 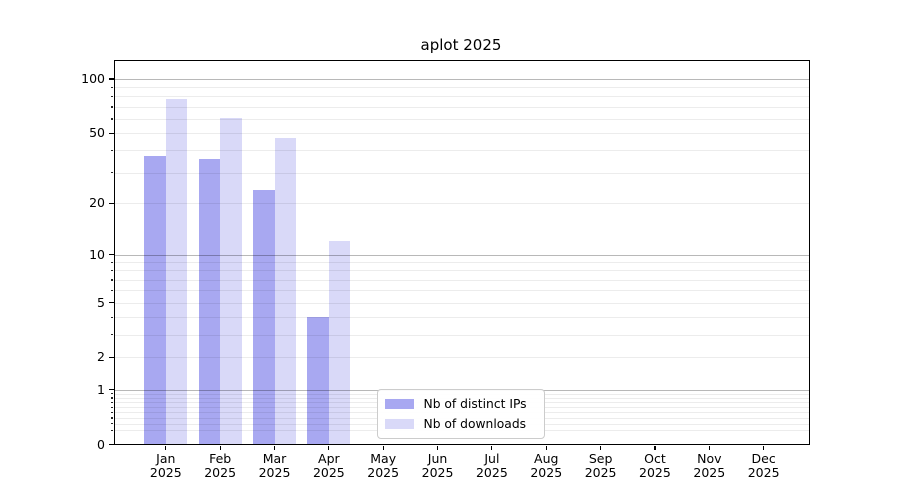 What do you see at coordinates (285, 291) in the screenshot?
I see `bar-downloads-mar` at bounding box center [285, 291].